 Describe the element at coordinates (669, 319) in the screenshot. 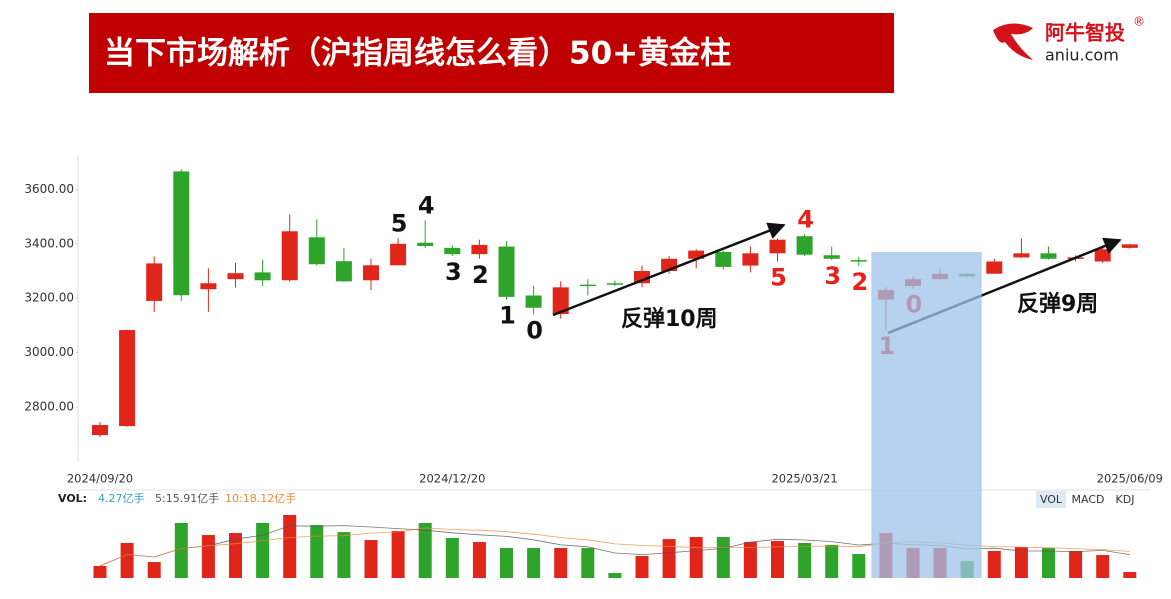

I see `rebound-label: 反弹10周` at that location.